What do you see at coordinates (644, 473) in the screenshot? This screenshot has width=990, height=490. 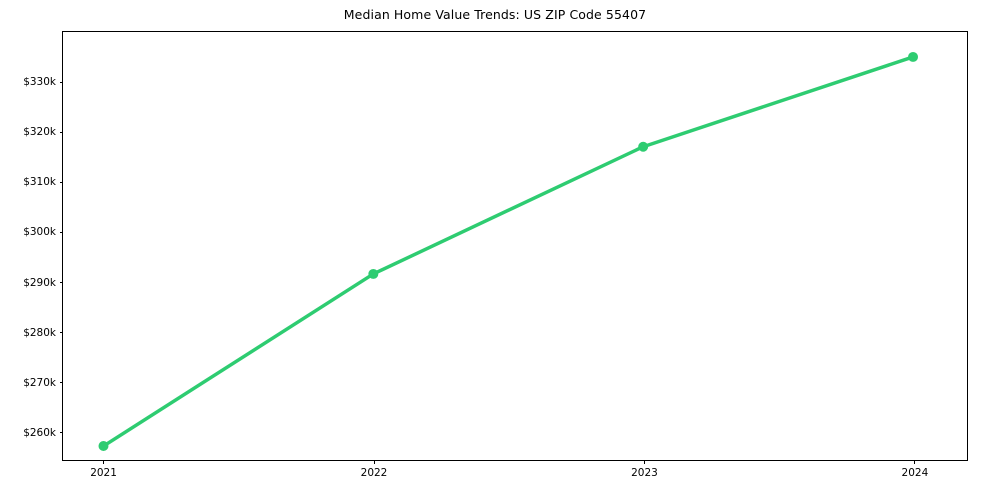 I see `x-tick-label: 2023` at bounding box center [644, 473].